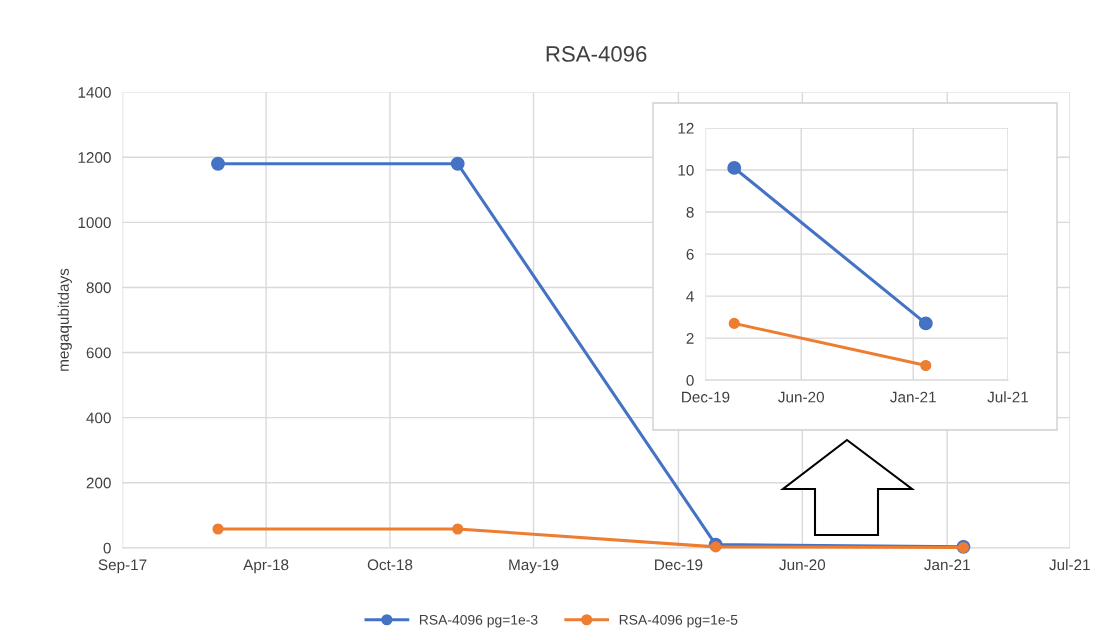 The image size is (1104, 640). What do you see at coordinates (686, 170) in the screenshot?
I see `y-tick-label: 10` at bounding box center [686, 170].